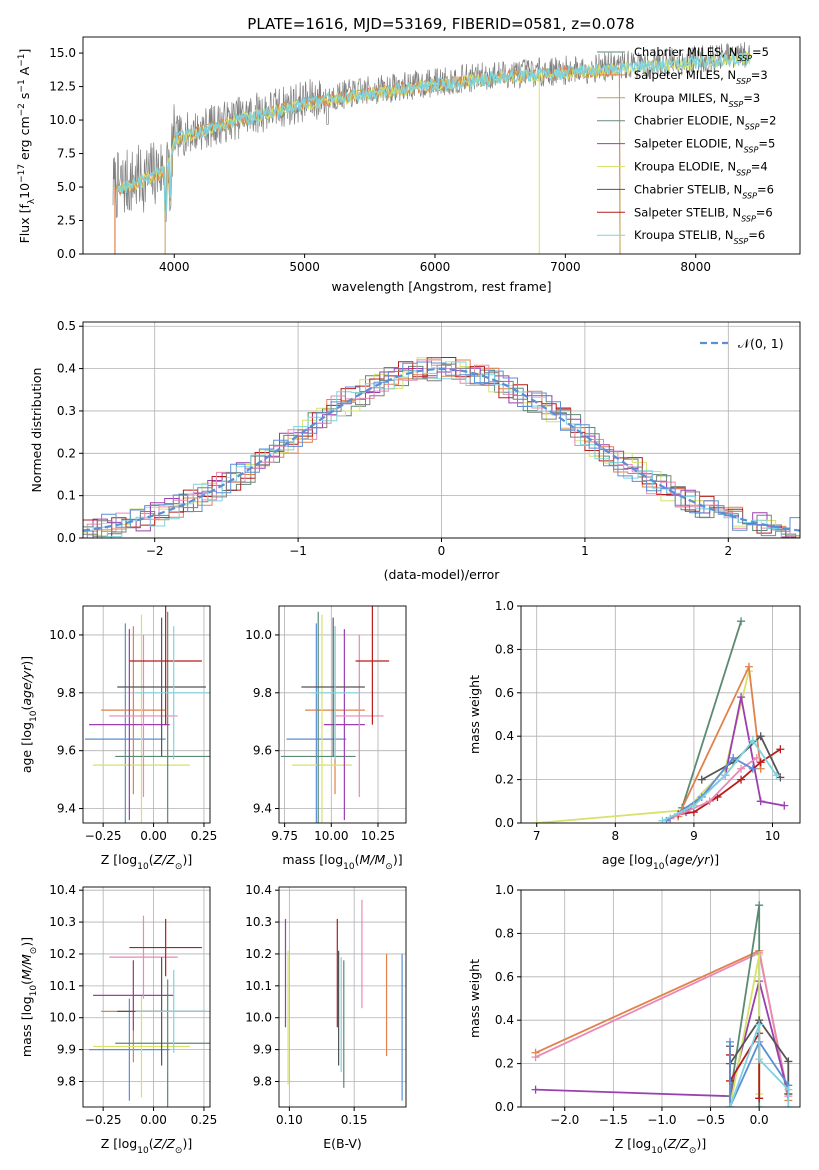 Image resolution: width=819 pixels, height=1170 pixels. What do you see at coordinates (701, 54) in the screenshot?
I see `legend-label: Chabrier MILES, NSSP=5` at bounding box center [701, 54].